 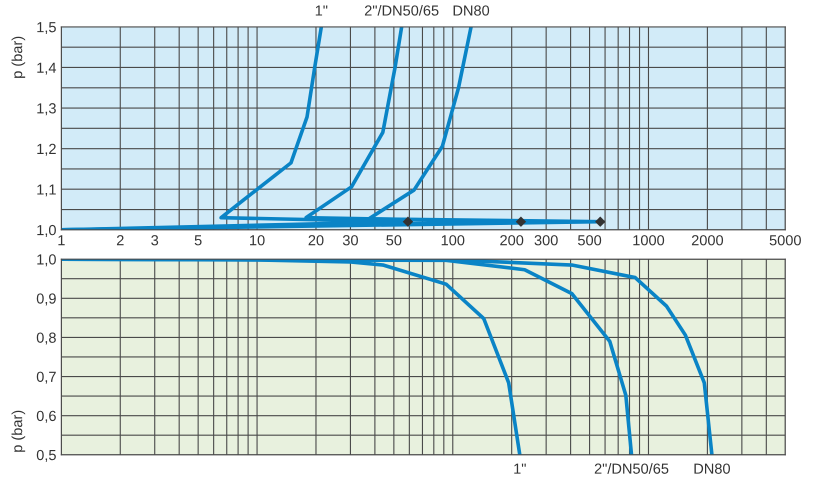 What do you see at coordinates (46, 299) in the screenshot?
I see `y-tick-label: 0,9` at bounding box center [46, 299].